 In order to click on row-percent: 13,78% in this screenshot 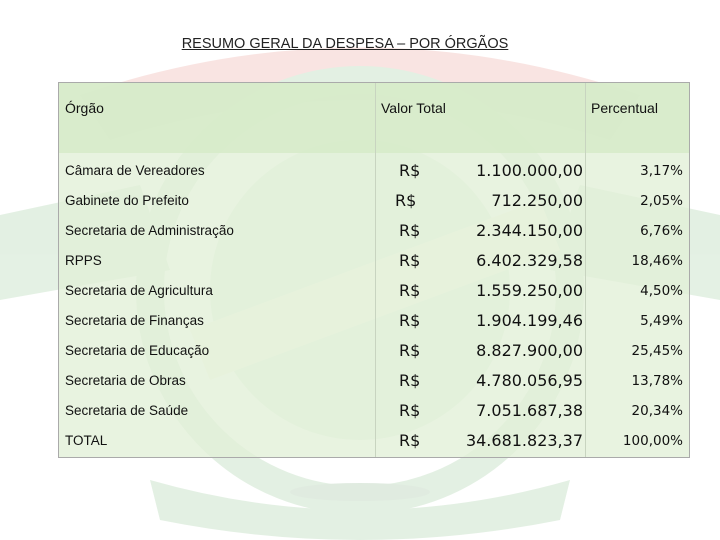, I will do `click(657, 381)`.